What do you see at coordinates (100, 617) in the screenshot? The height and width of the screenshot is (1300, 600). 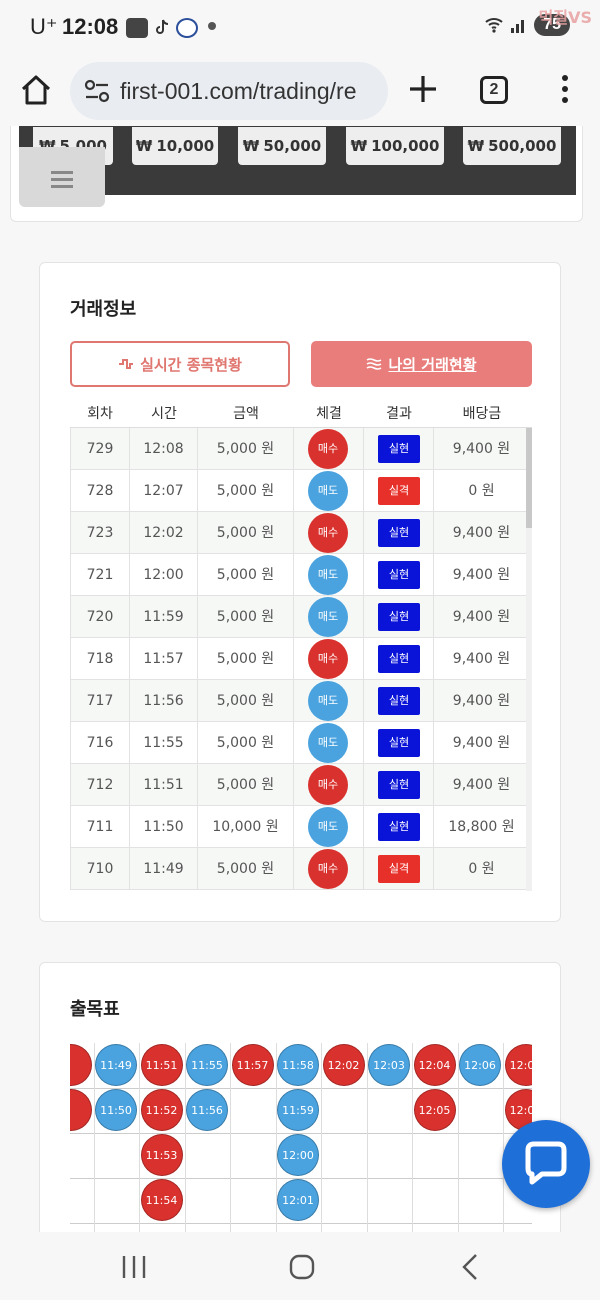 I see `round-cell: 720` at bounding box center [100, 617].